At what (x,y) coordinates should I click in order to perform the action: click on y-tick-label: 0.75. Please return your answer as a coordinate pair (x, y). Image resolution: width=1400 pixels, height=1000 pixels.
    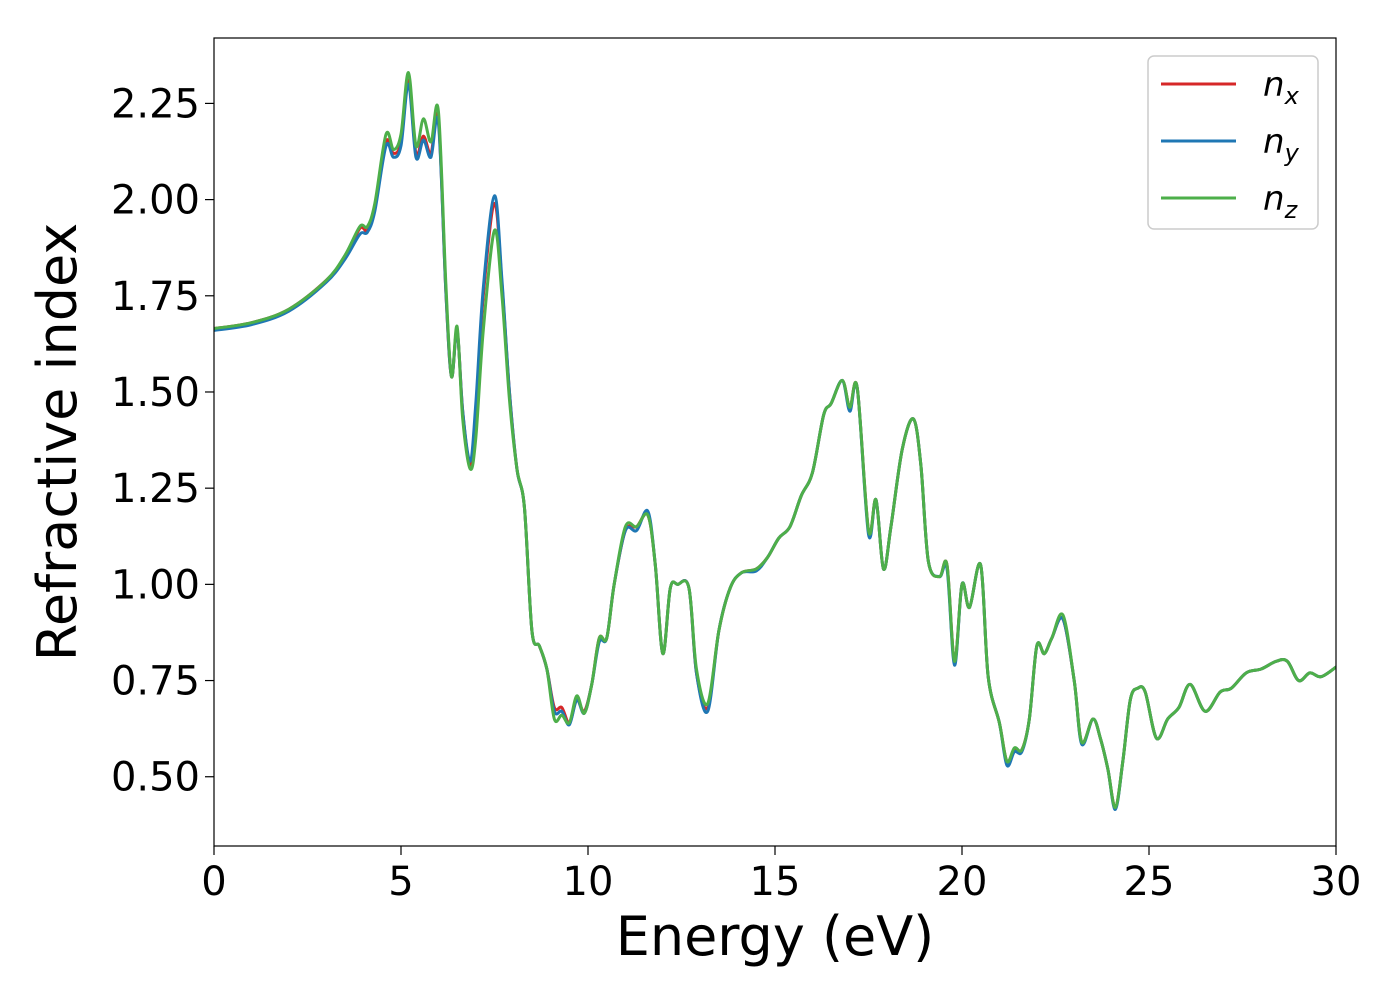
    Looking at the image, I should click on (155, 682).